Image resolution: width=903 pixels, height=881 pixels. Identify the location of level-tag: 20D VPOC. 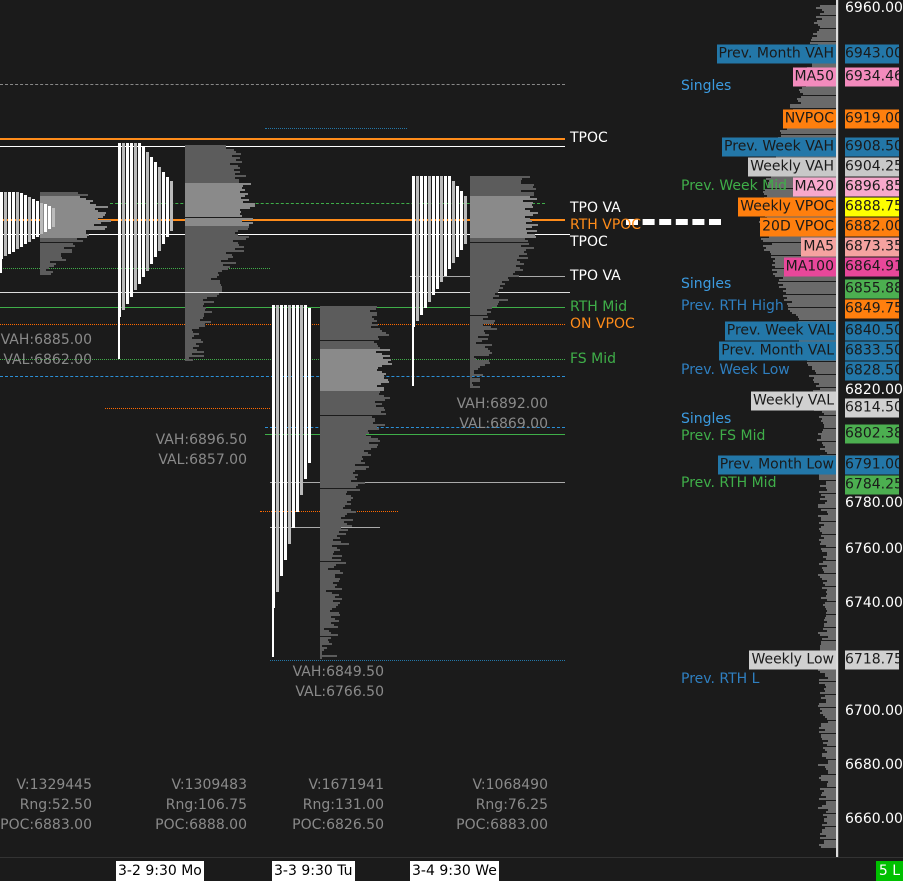
(798, 227).